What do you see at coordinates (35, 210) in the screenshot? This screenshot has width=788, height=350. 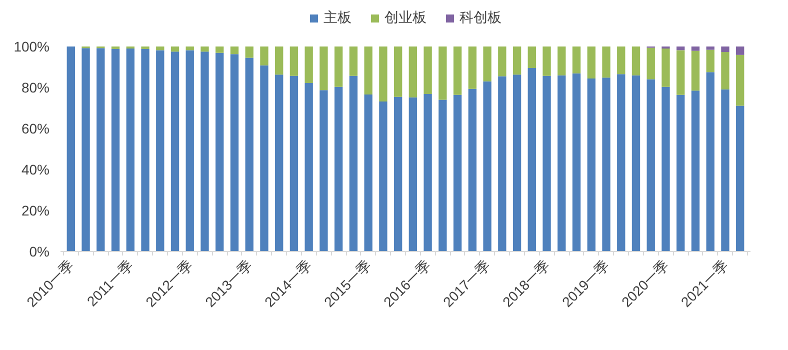 I see `y-tick-label: 20%` at bounding box center [35, 210].